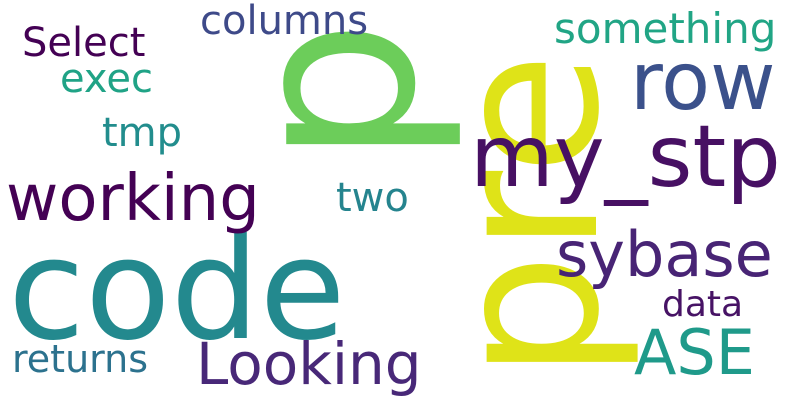  Describe the element at coordinates (142, 133) in the screenshot. I see `word-tmp: tmp` at that location.